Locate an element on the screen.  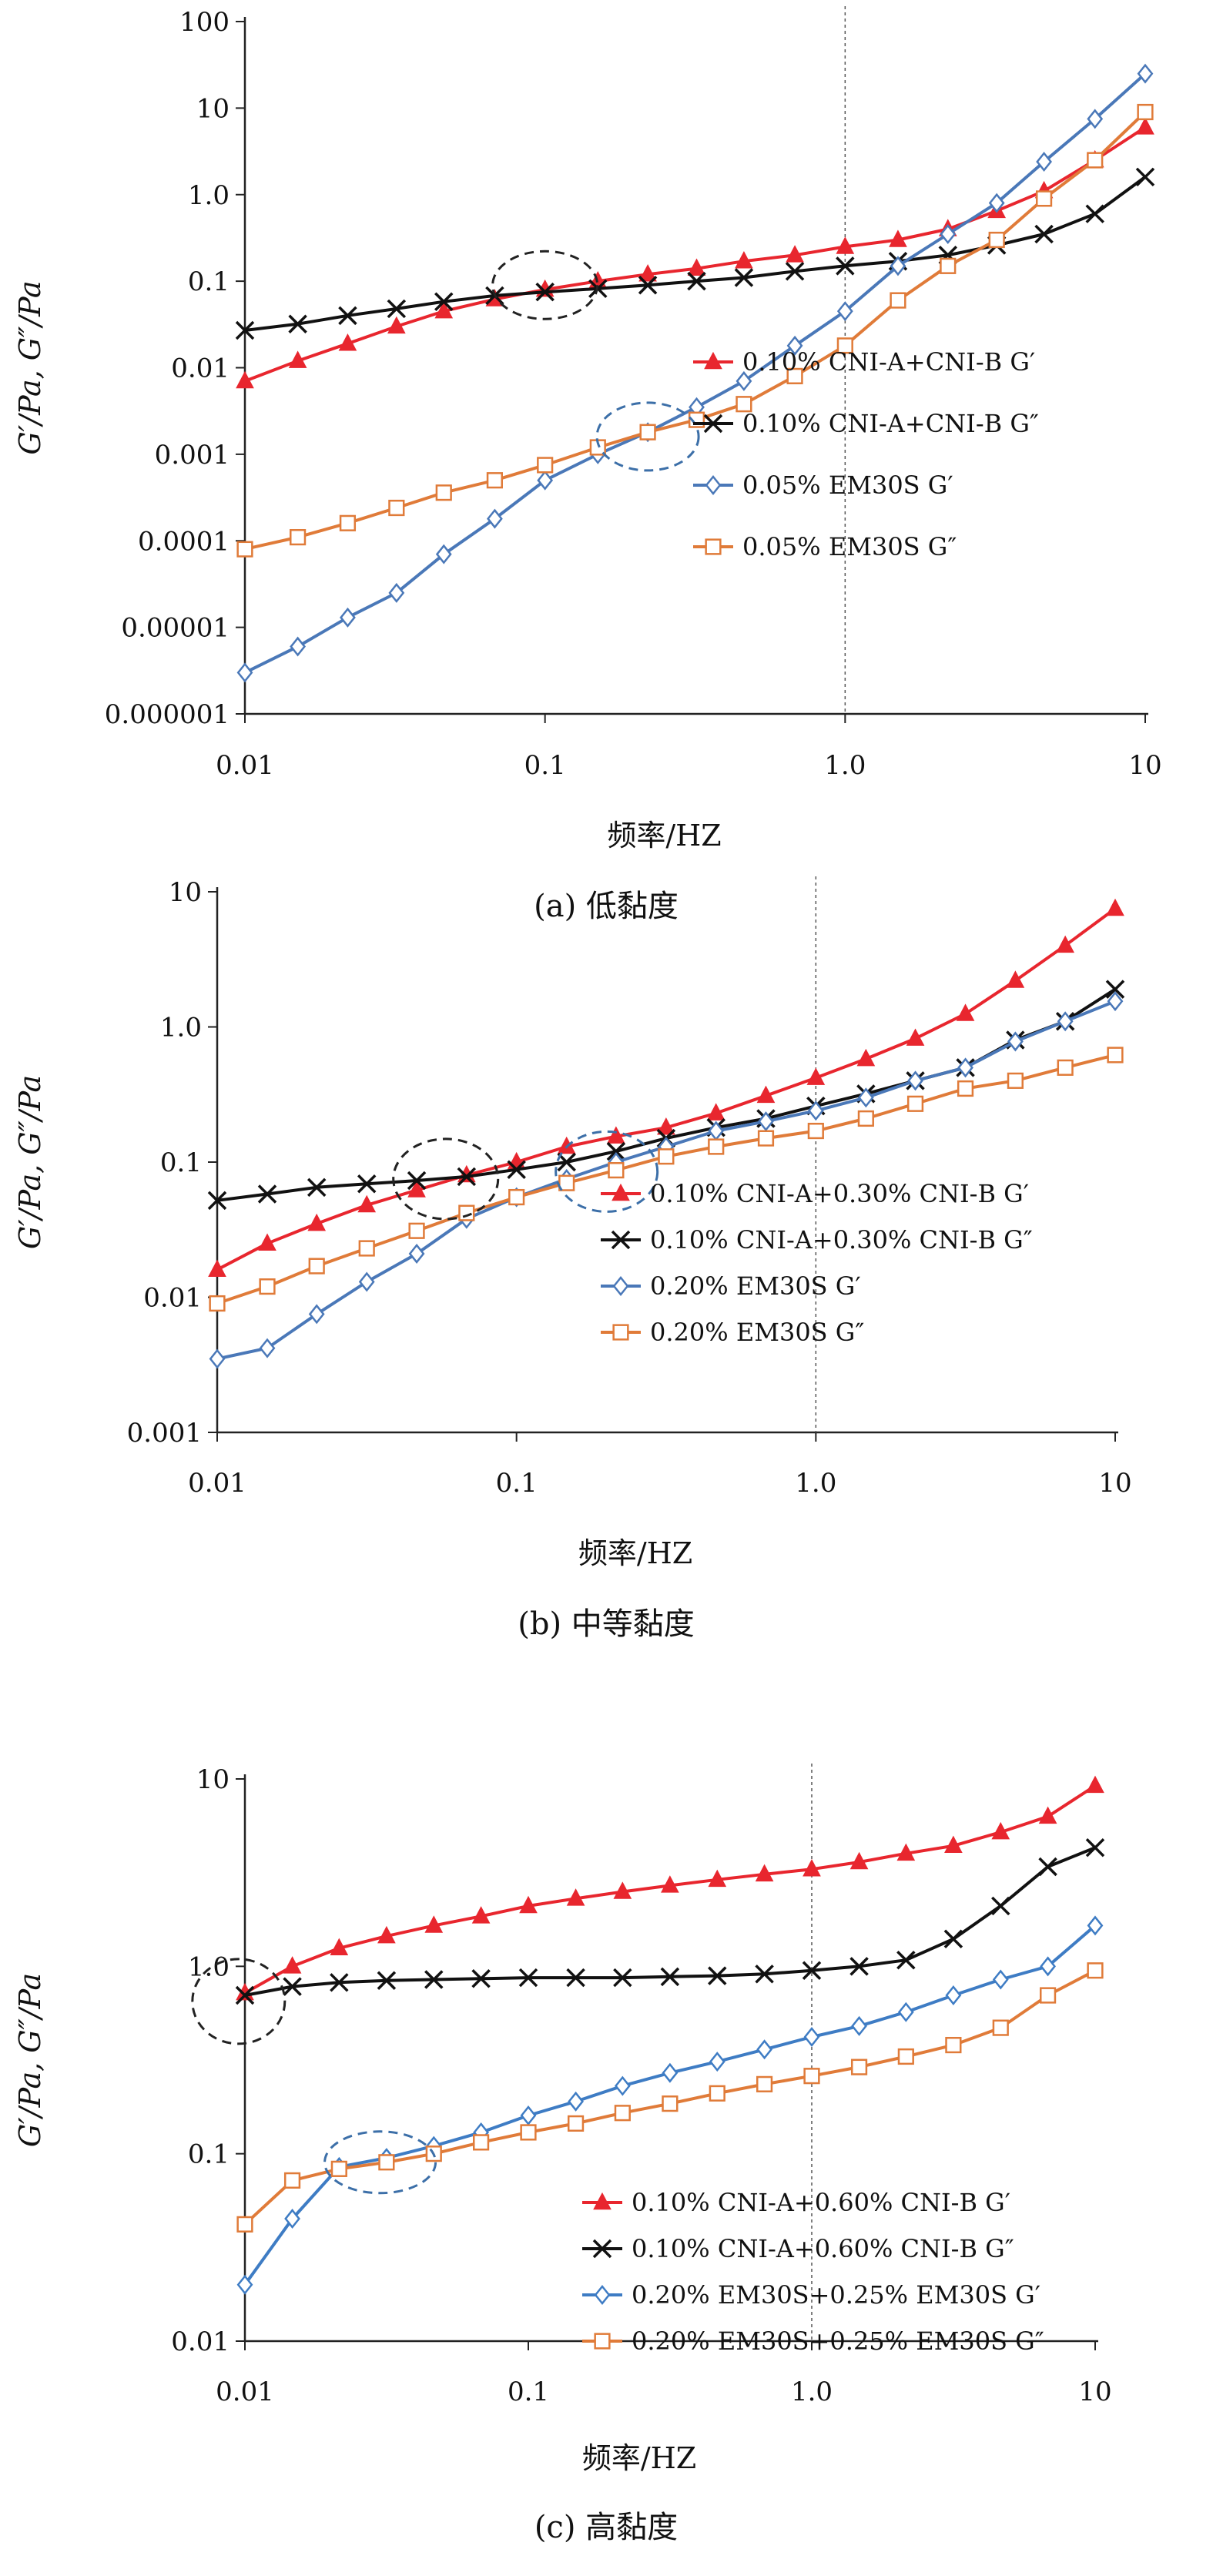
legend-item: 0.10% CNI-A+0.60% CNI-B G″ is located at coordinates (798, 2248).